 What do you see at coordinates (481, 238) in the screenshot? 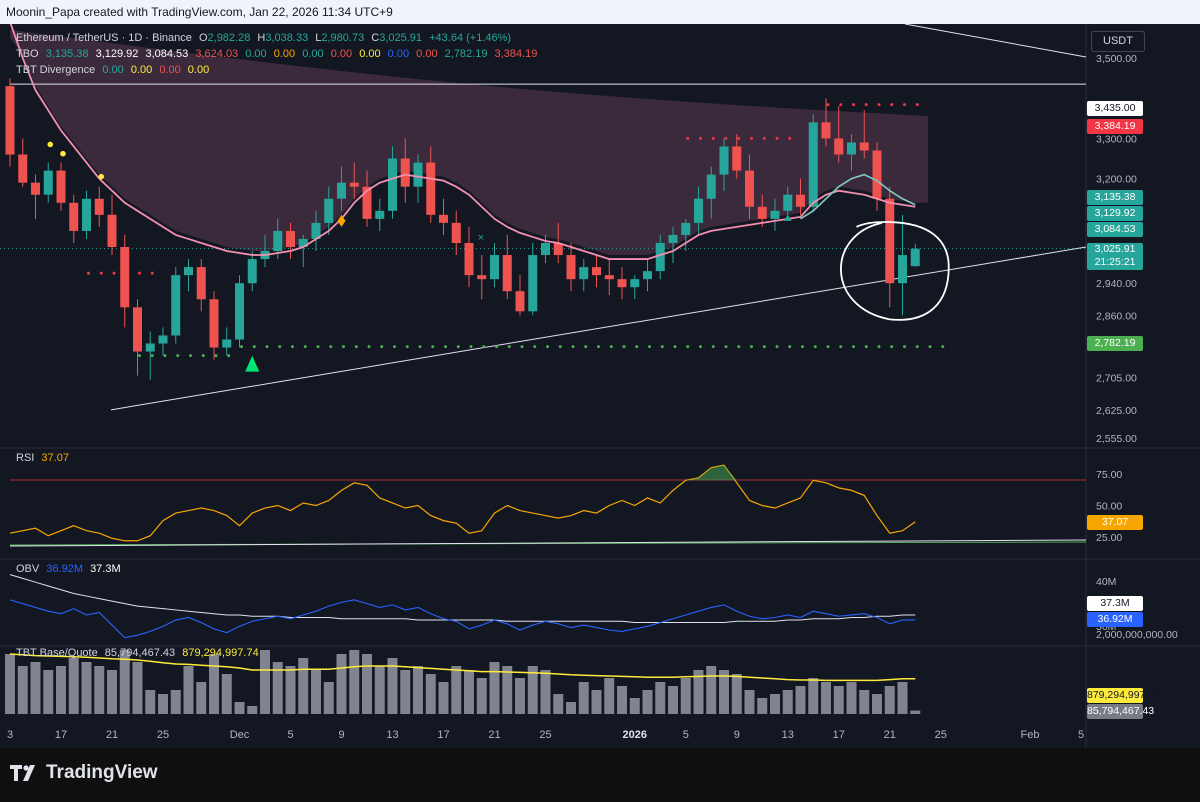
I see `cross-marker: ×` at bounding box center [481, 238].